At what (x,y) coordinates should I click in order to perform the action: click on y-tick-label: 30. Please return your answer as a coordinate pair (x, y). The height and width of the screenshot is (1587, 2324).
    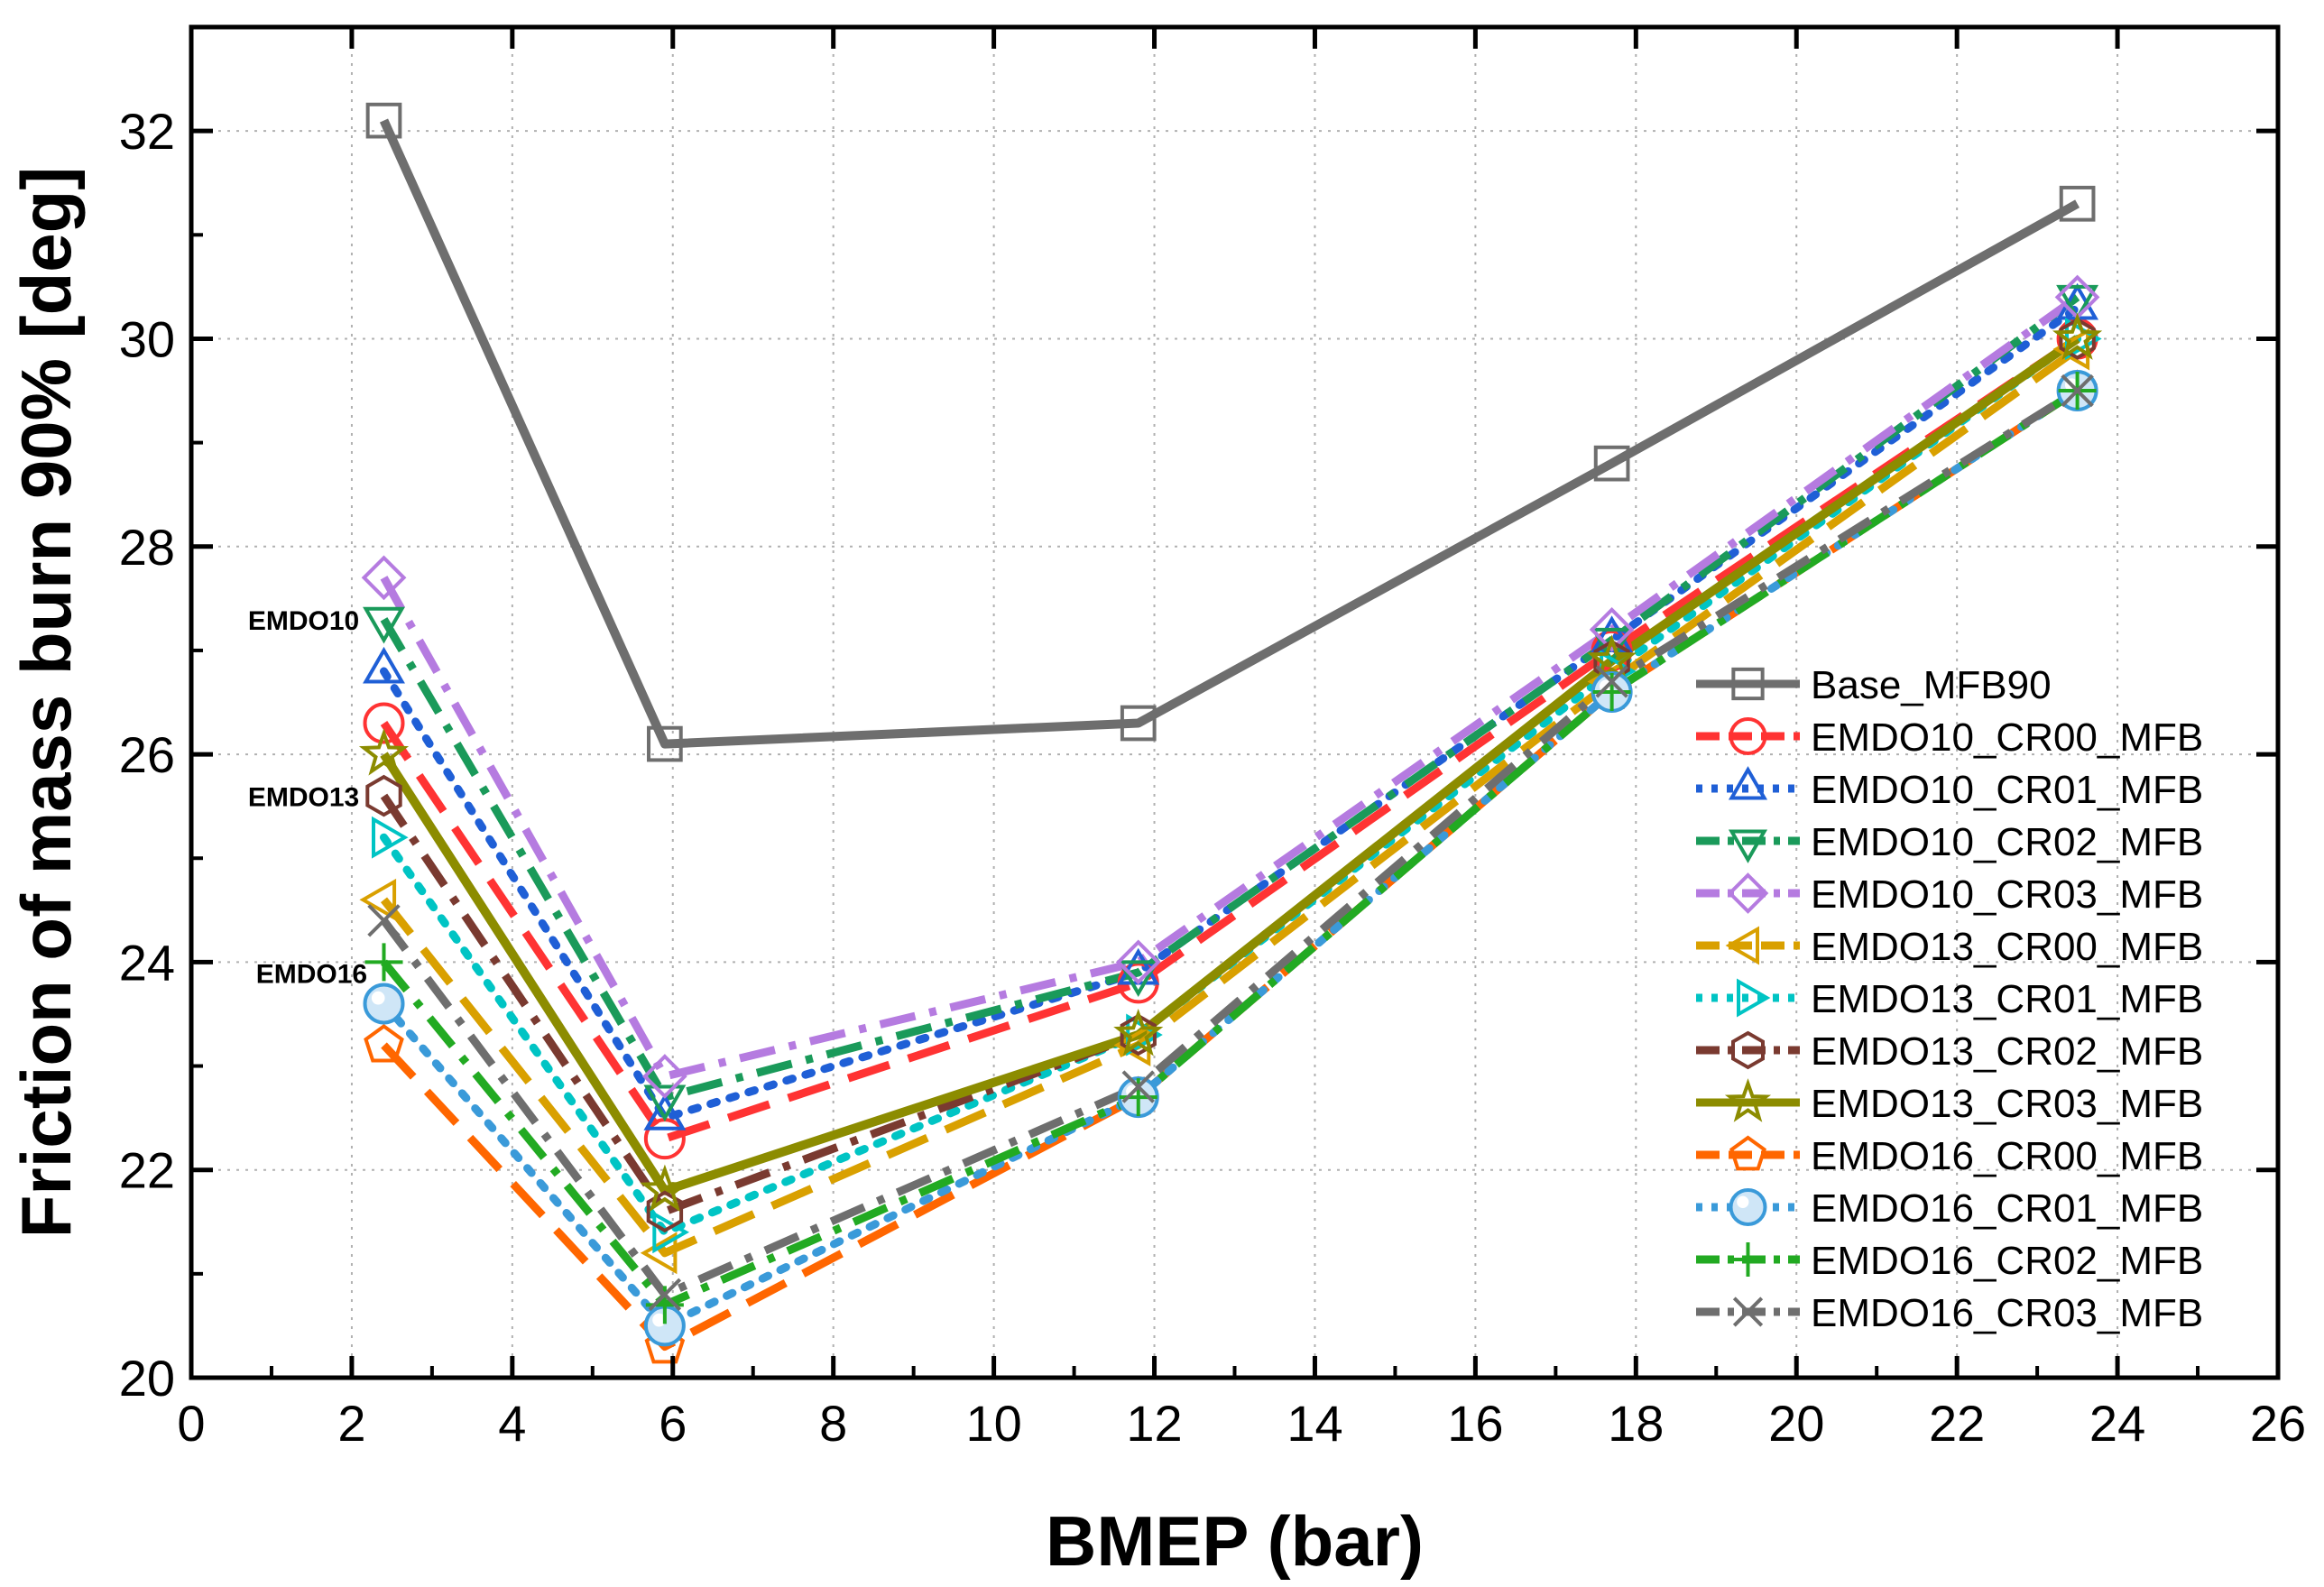
    Looking at the image, I should click on (147, 338).